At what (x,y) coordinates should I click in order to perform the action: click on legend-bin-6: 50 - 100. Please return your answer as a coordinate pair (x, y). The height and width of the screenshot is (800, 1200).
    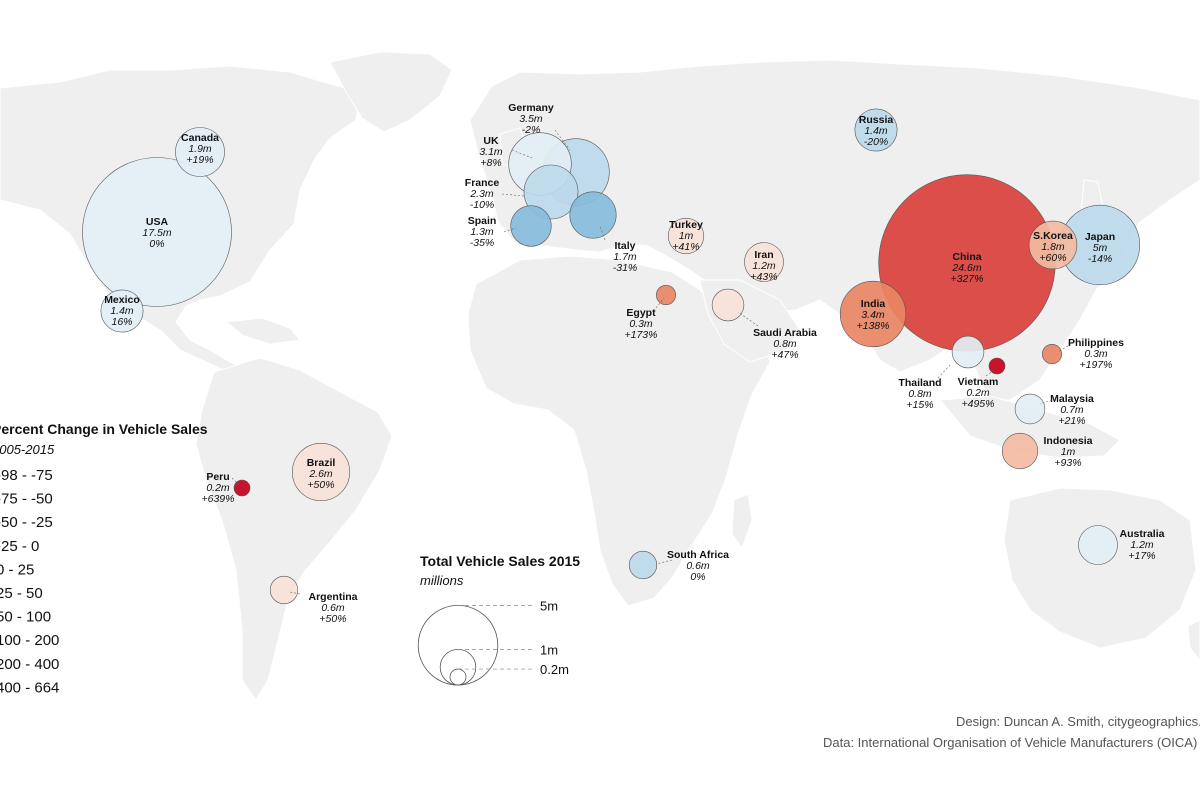
    Looking at the image, I should click on (25, 617).